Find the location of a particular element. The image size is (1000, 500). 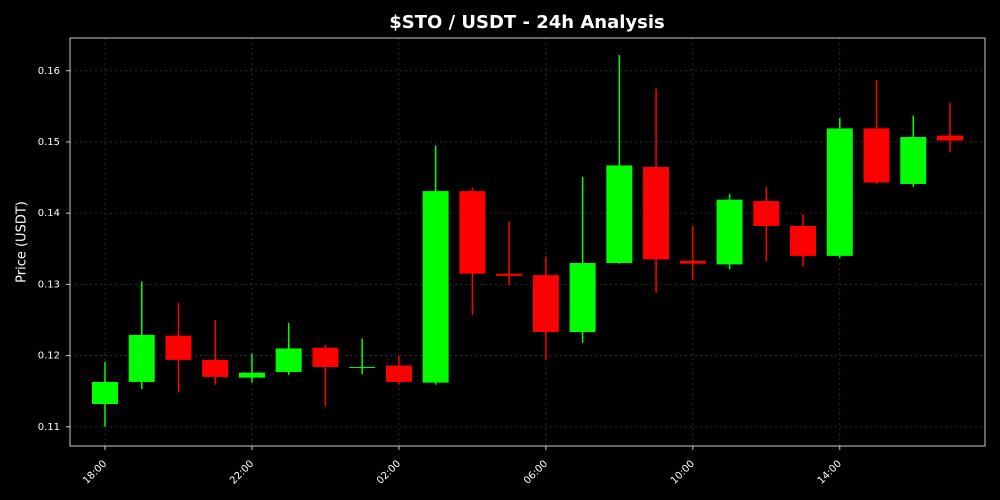

y-tick-label: 0.16 is located at coordinates (49, 71).